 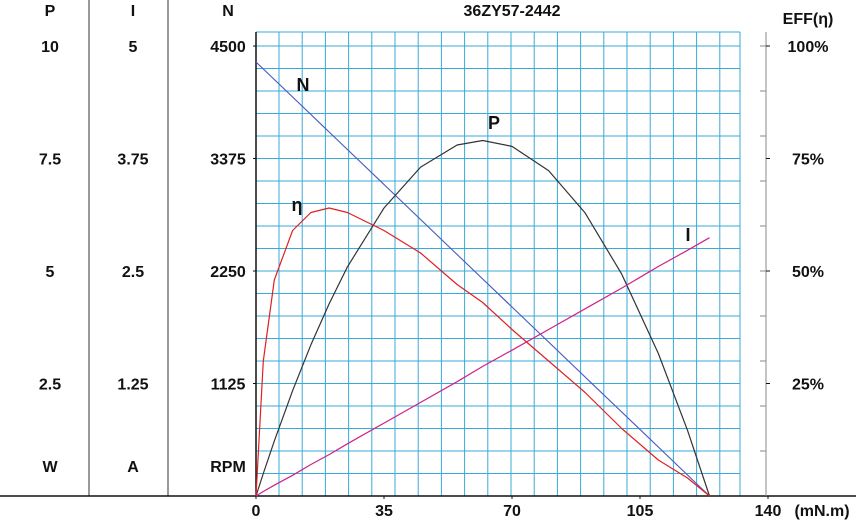 What do you see at coordinates (228, 160) in the screenshot?
I see `y-tick-label: 3375` at bounding box center [228, 160].